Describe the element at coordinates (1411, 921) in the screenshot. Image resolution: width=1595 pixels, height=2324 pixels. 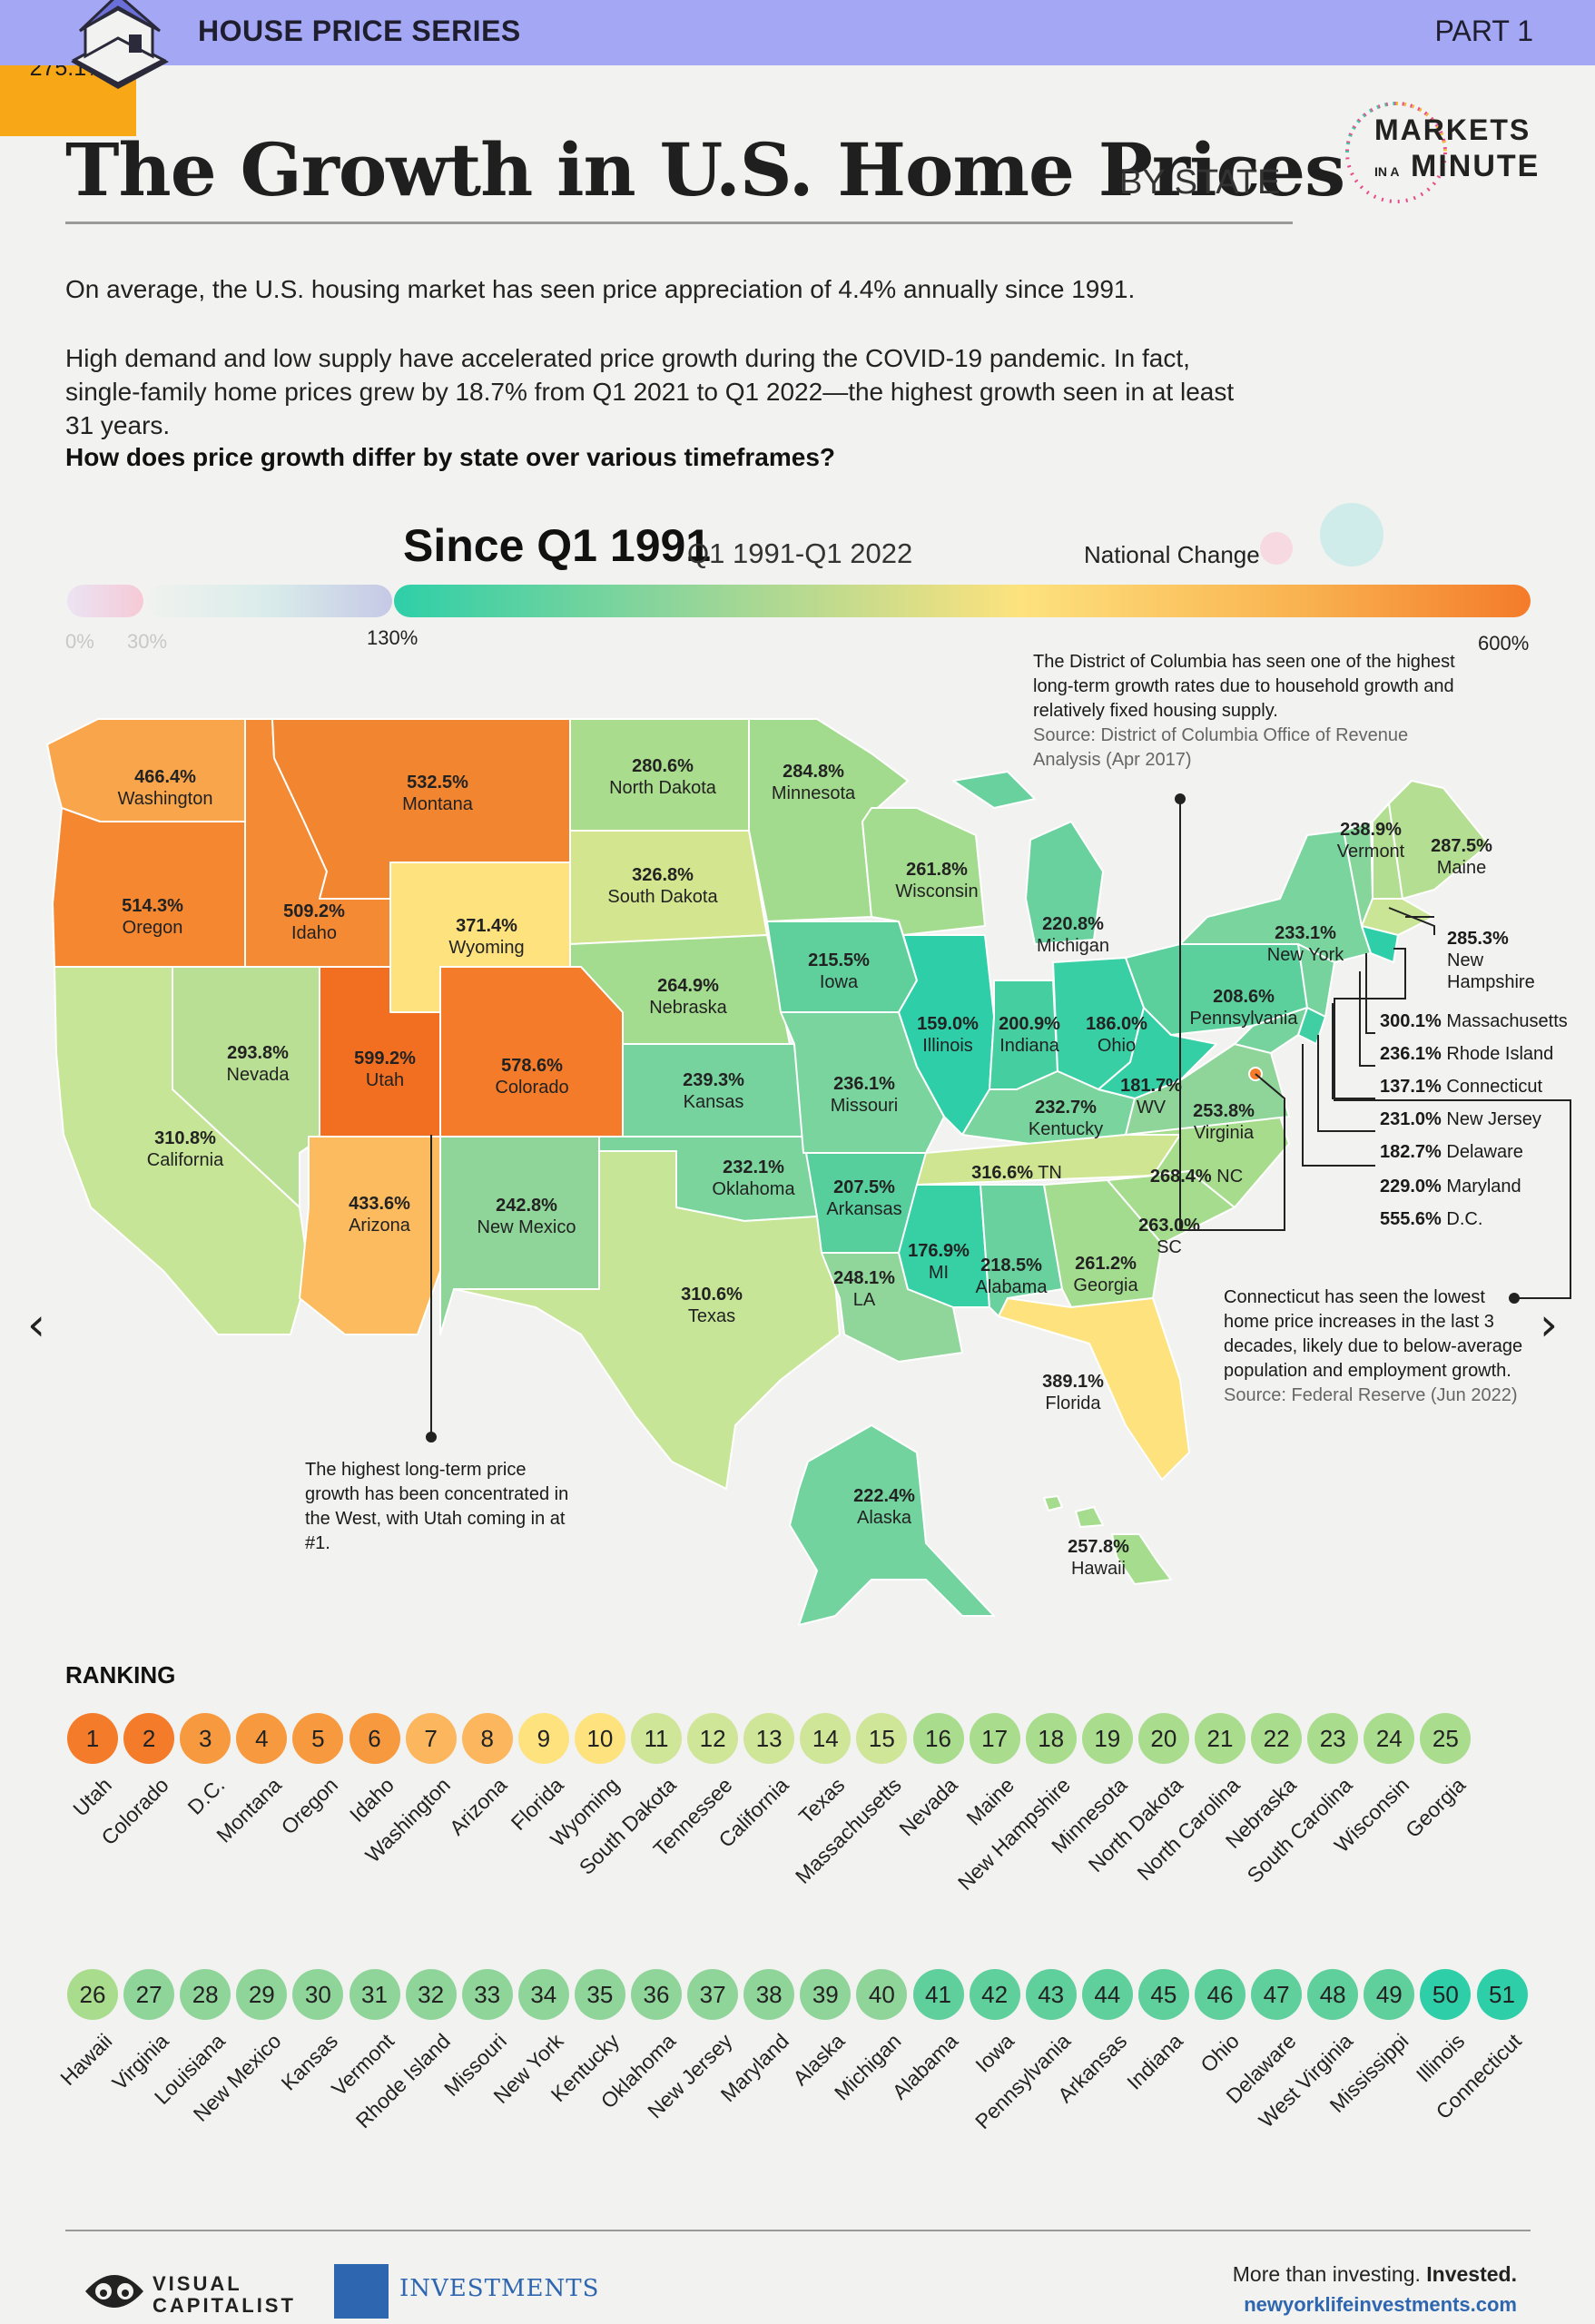
I see `ne-leader-ma` at that location.